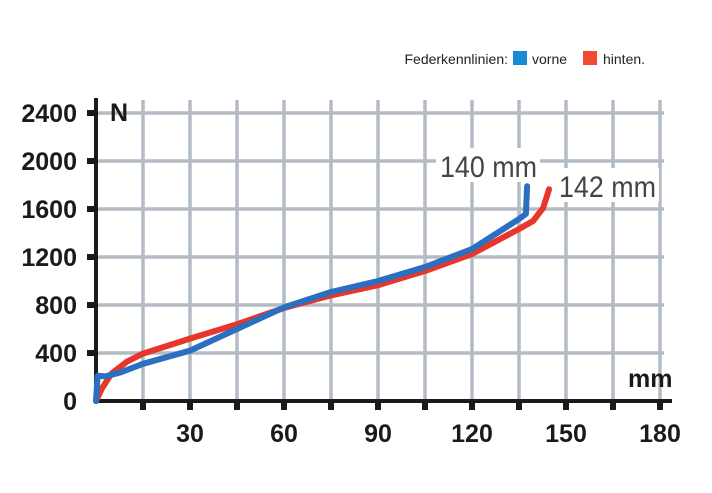 Image resolution: width=712 pixels, height=493 pixels. I want to click on legend-swatch-hinten, so click(590, 58).